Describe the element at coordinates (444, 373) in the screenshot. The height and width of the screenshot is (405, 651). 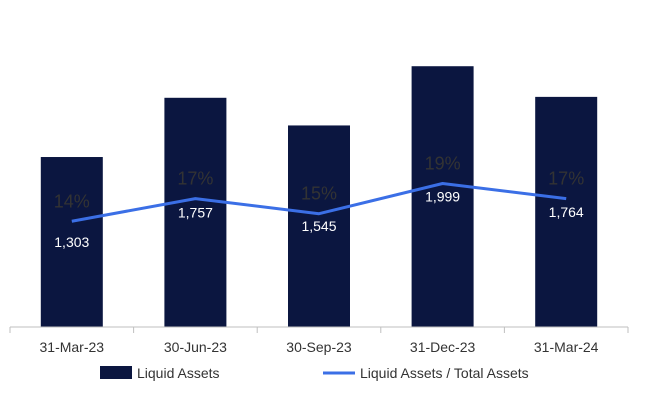
I see `legend-line-label: Liquid Assets / Total Assets` at that location.